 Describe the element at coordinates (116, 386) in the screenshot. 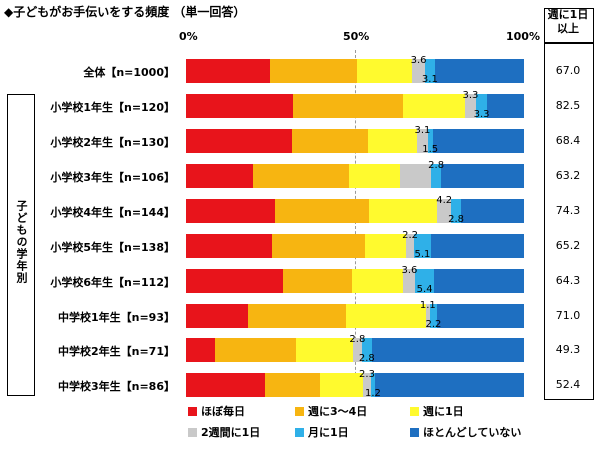

I see `row-label: 中学校3年生【n=86】` at that location.